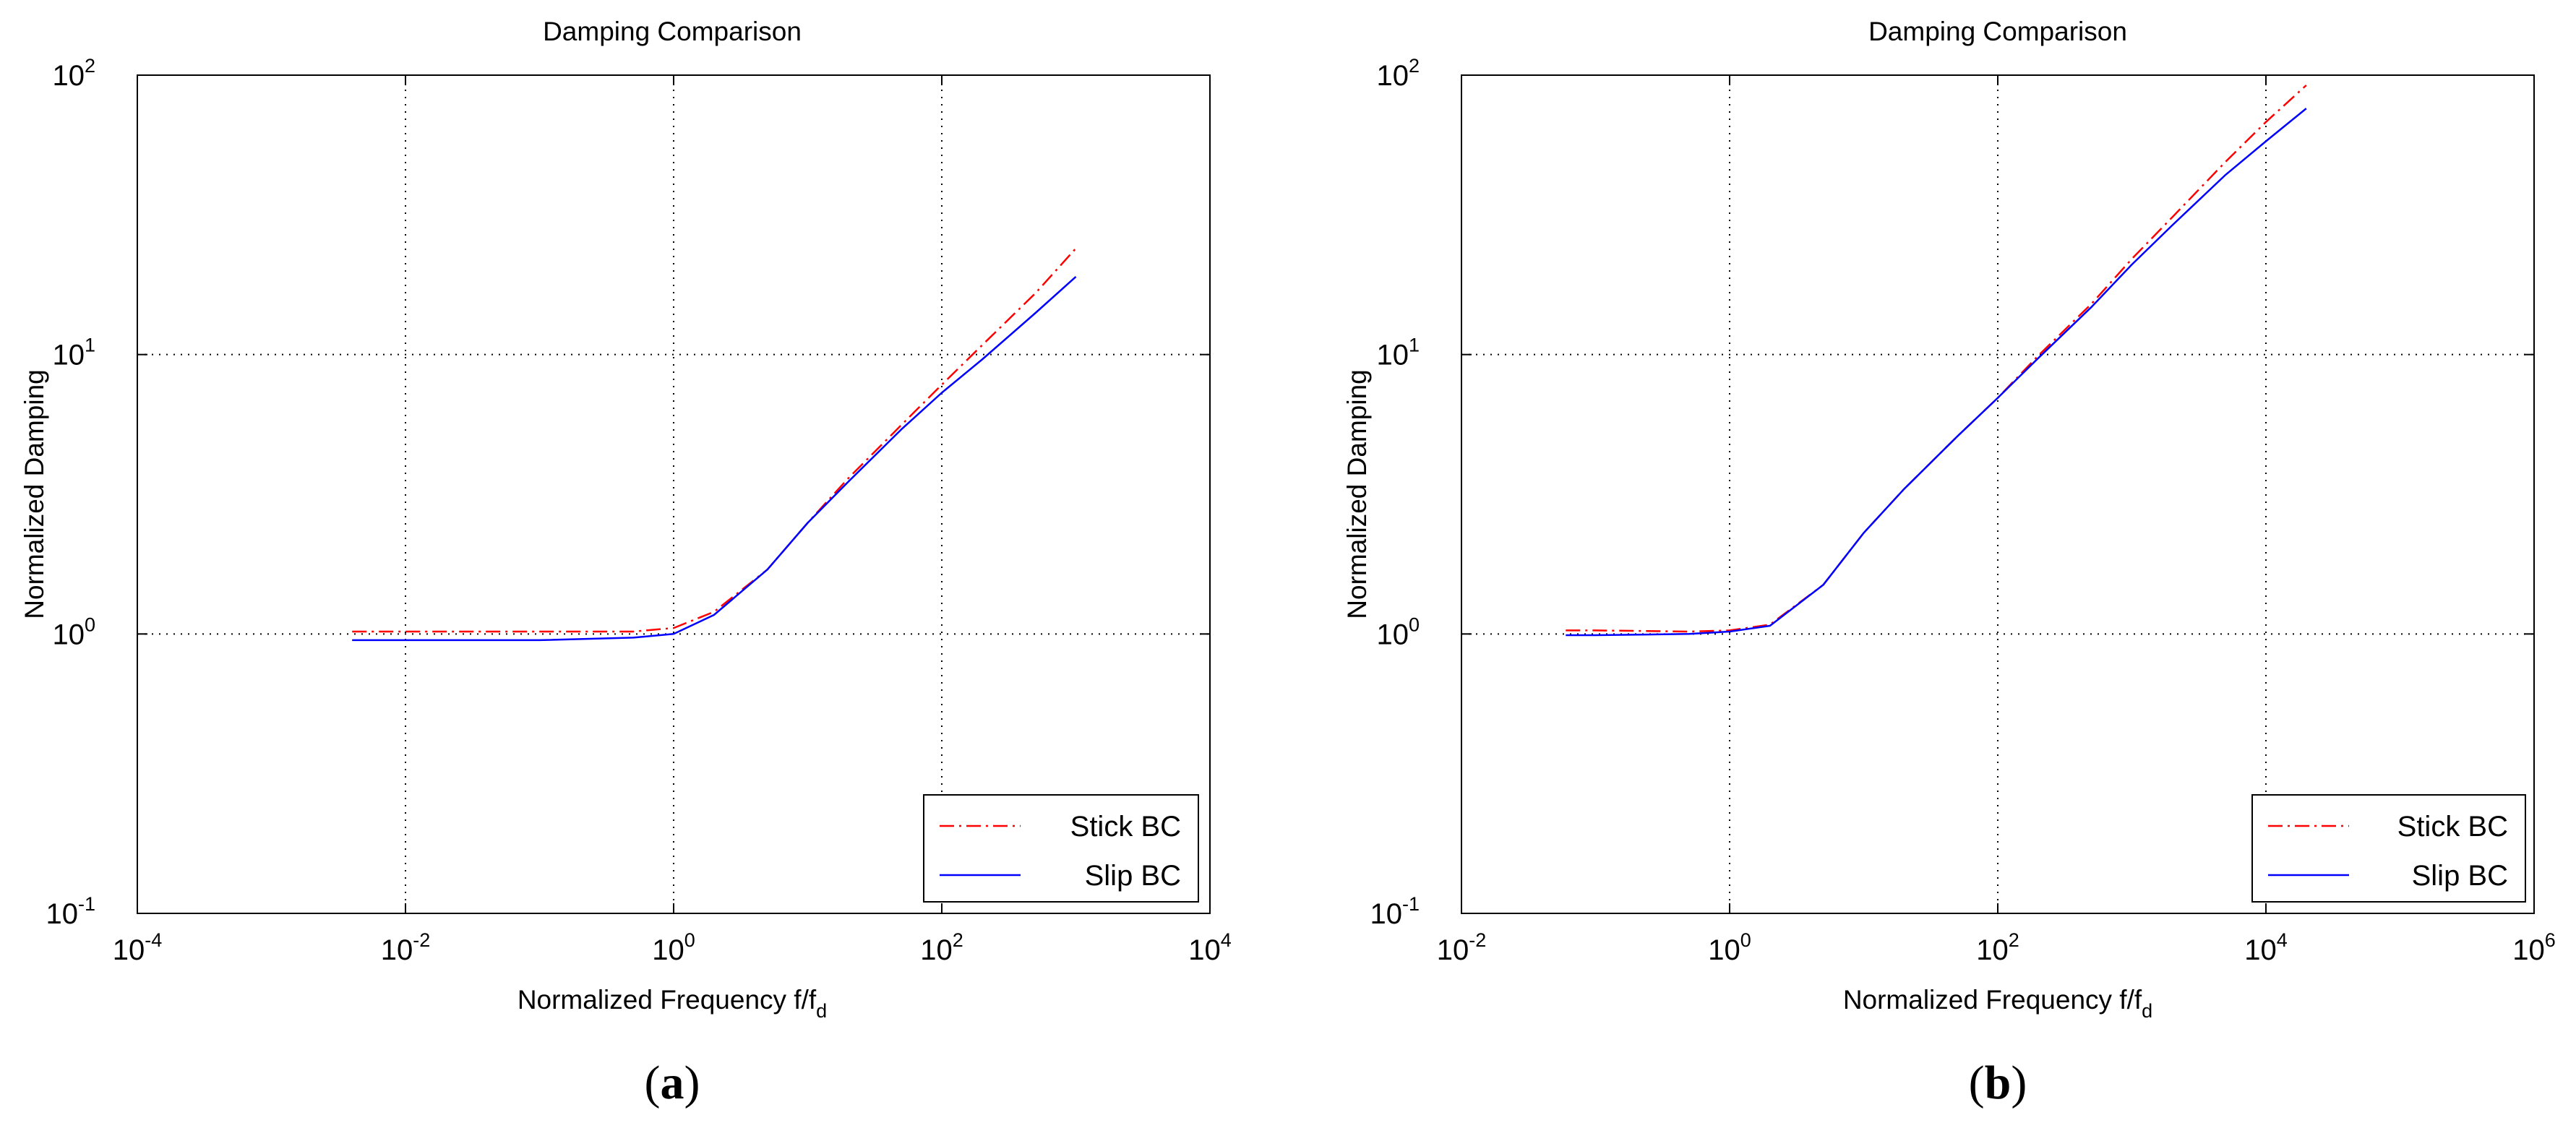  Describe the element at coordinates (1998, 1083) in the screenshot. I see `panel-caption: (b)` at that location.